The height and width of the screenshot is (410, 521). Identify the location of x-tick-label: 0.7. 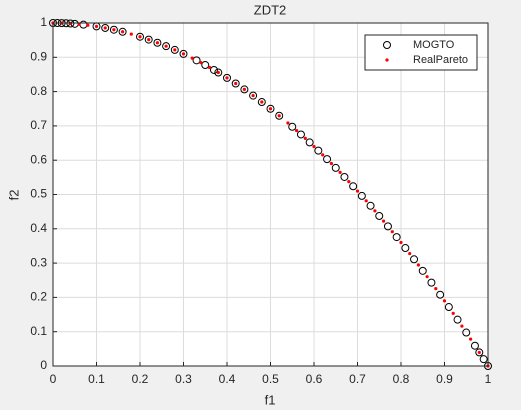
(357, 379).